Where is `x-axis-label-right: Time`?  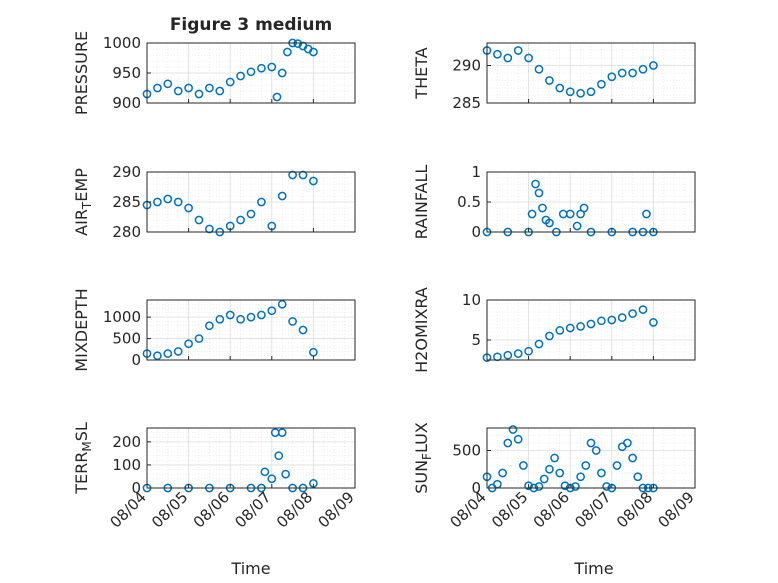
x-axis-label-right: Time is located at coordinates (593, 568).